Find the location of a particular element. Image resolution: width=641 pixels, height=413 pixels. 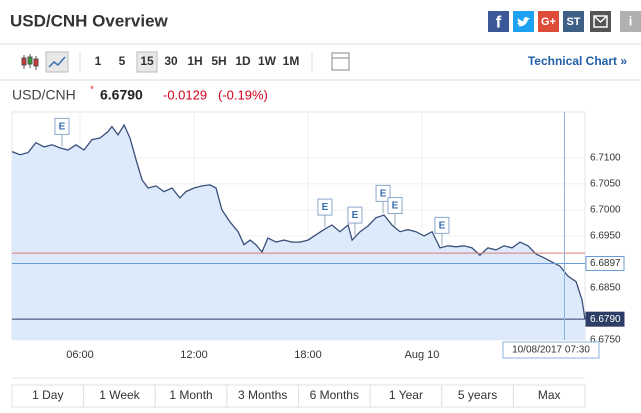

info-label: i is located at coordinates (631, 20).